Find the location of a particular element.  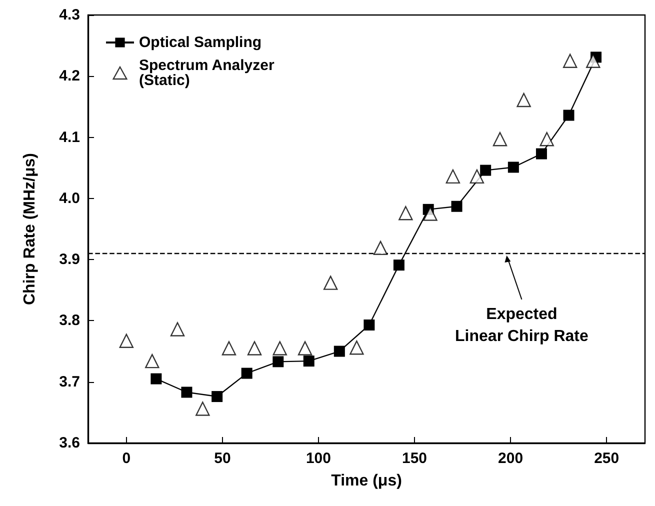

y-tick-label: 4.3 is located at coordinates (69, 15).